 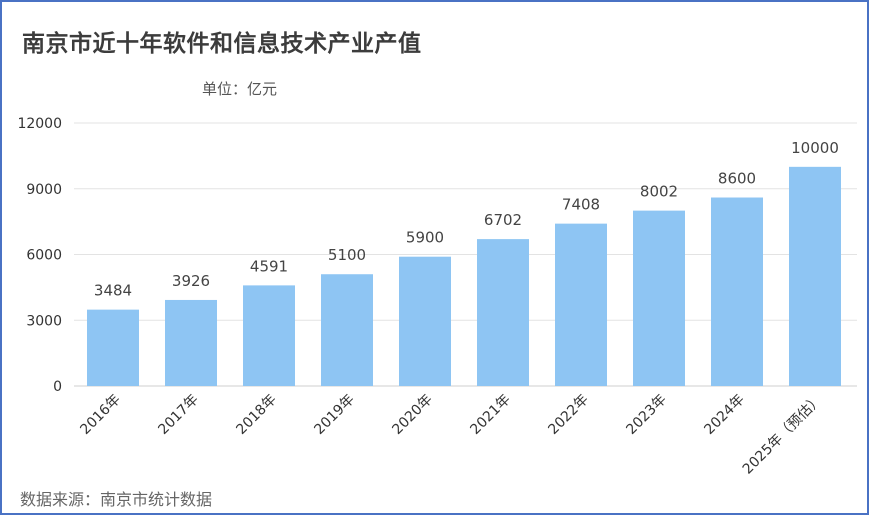 What do you see at coordinates (44, 321) in the screenshot?
I see `y-tick-label: 3000` at bounding box center [44, 321].